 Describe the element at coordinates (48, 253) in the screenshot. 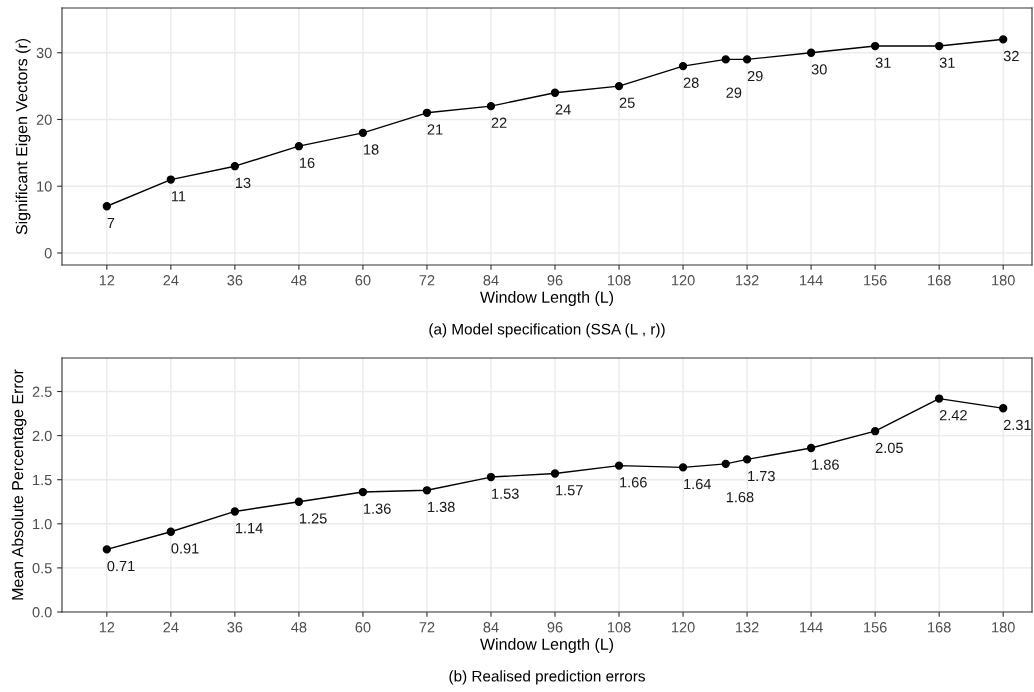

I see `y-tick-label: 0` at that location.